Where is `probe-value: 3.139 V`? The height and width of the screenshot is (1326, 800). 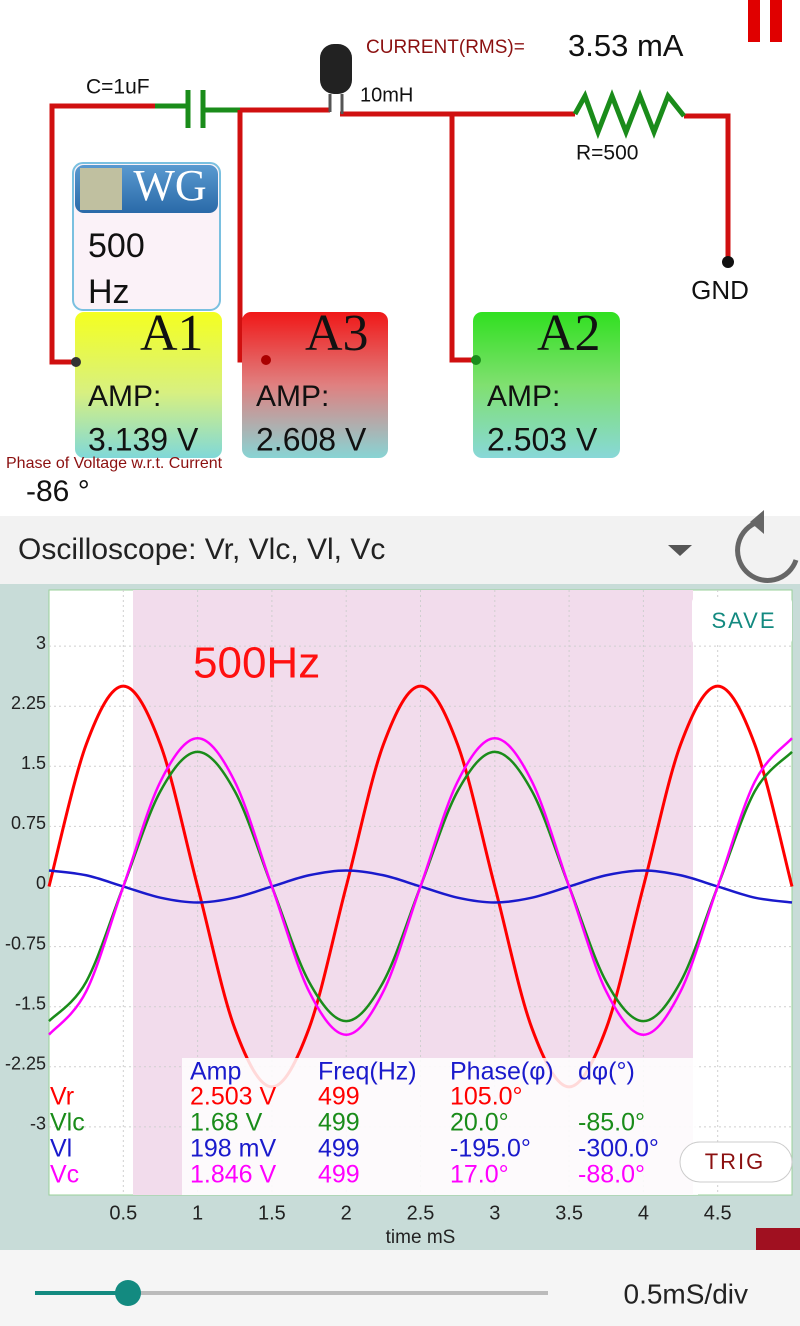
probe-value: 3.139 V is located at coordinates (143, 439).